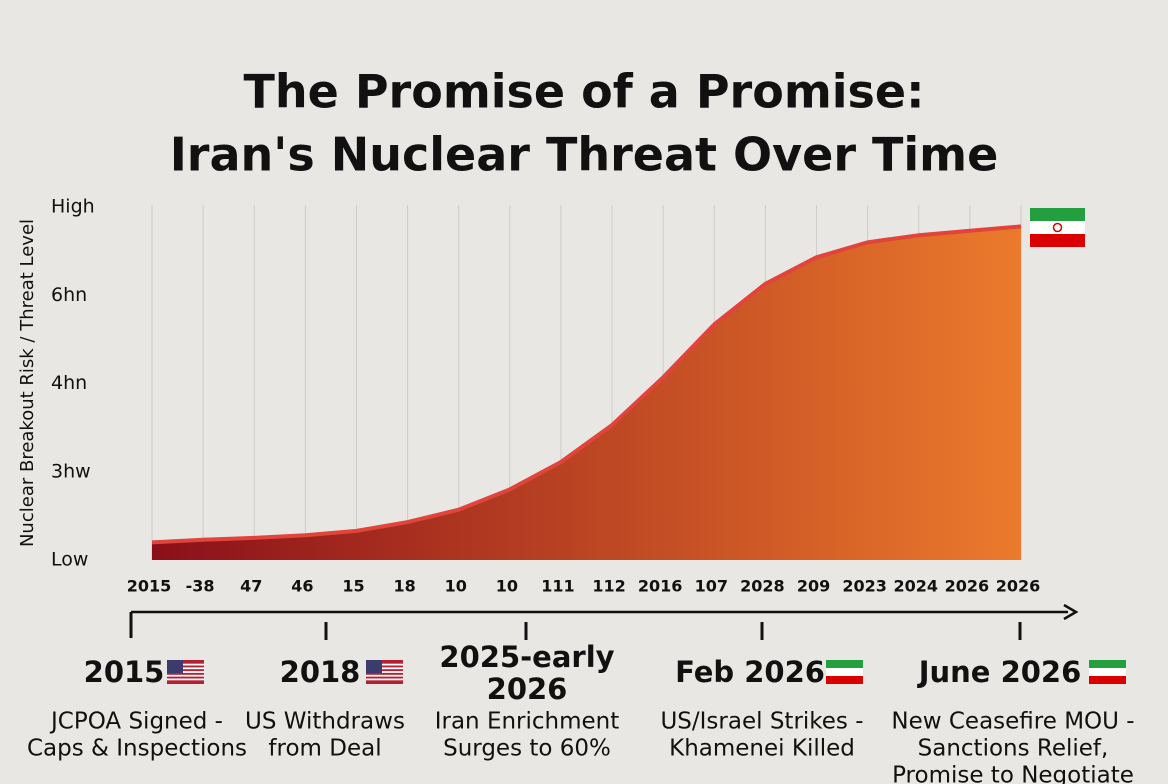  What do you see at coordinates (1012, 722) in the screenshot?
I see `event-text: New Ceasefire MOU -` at bounding box center [1012, 722].